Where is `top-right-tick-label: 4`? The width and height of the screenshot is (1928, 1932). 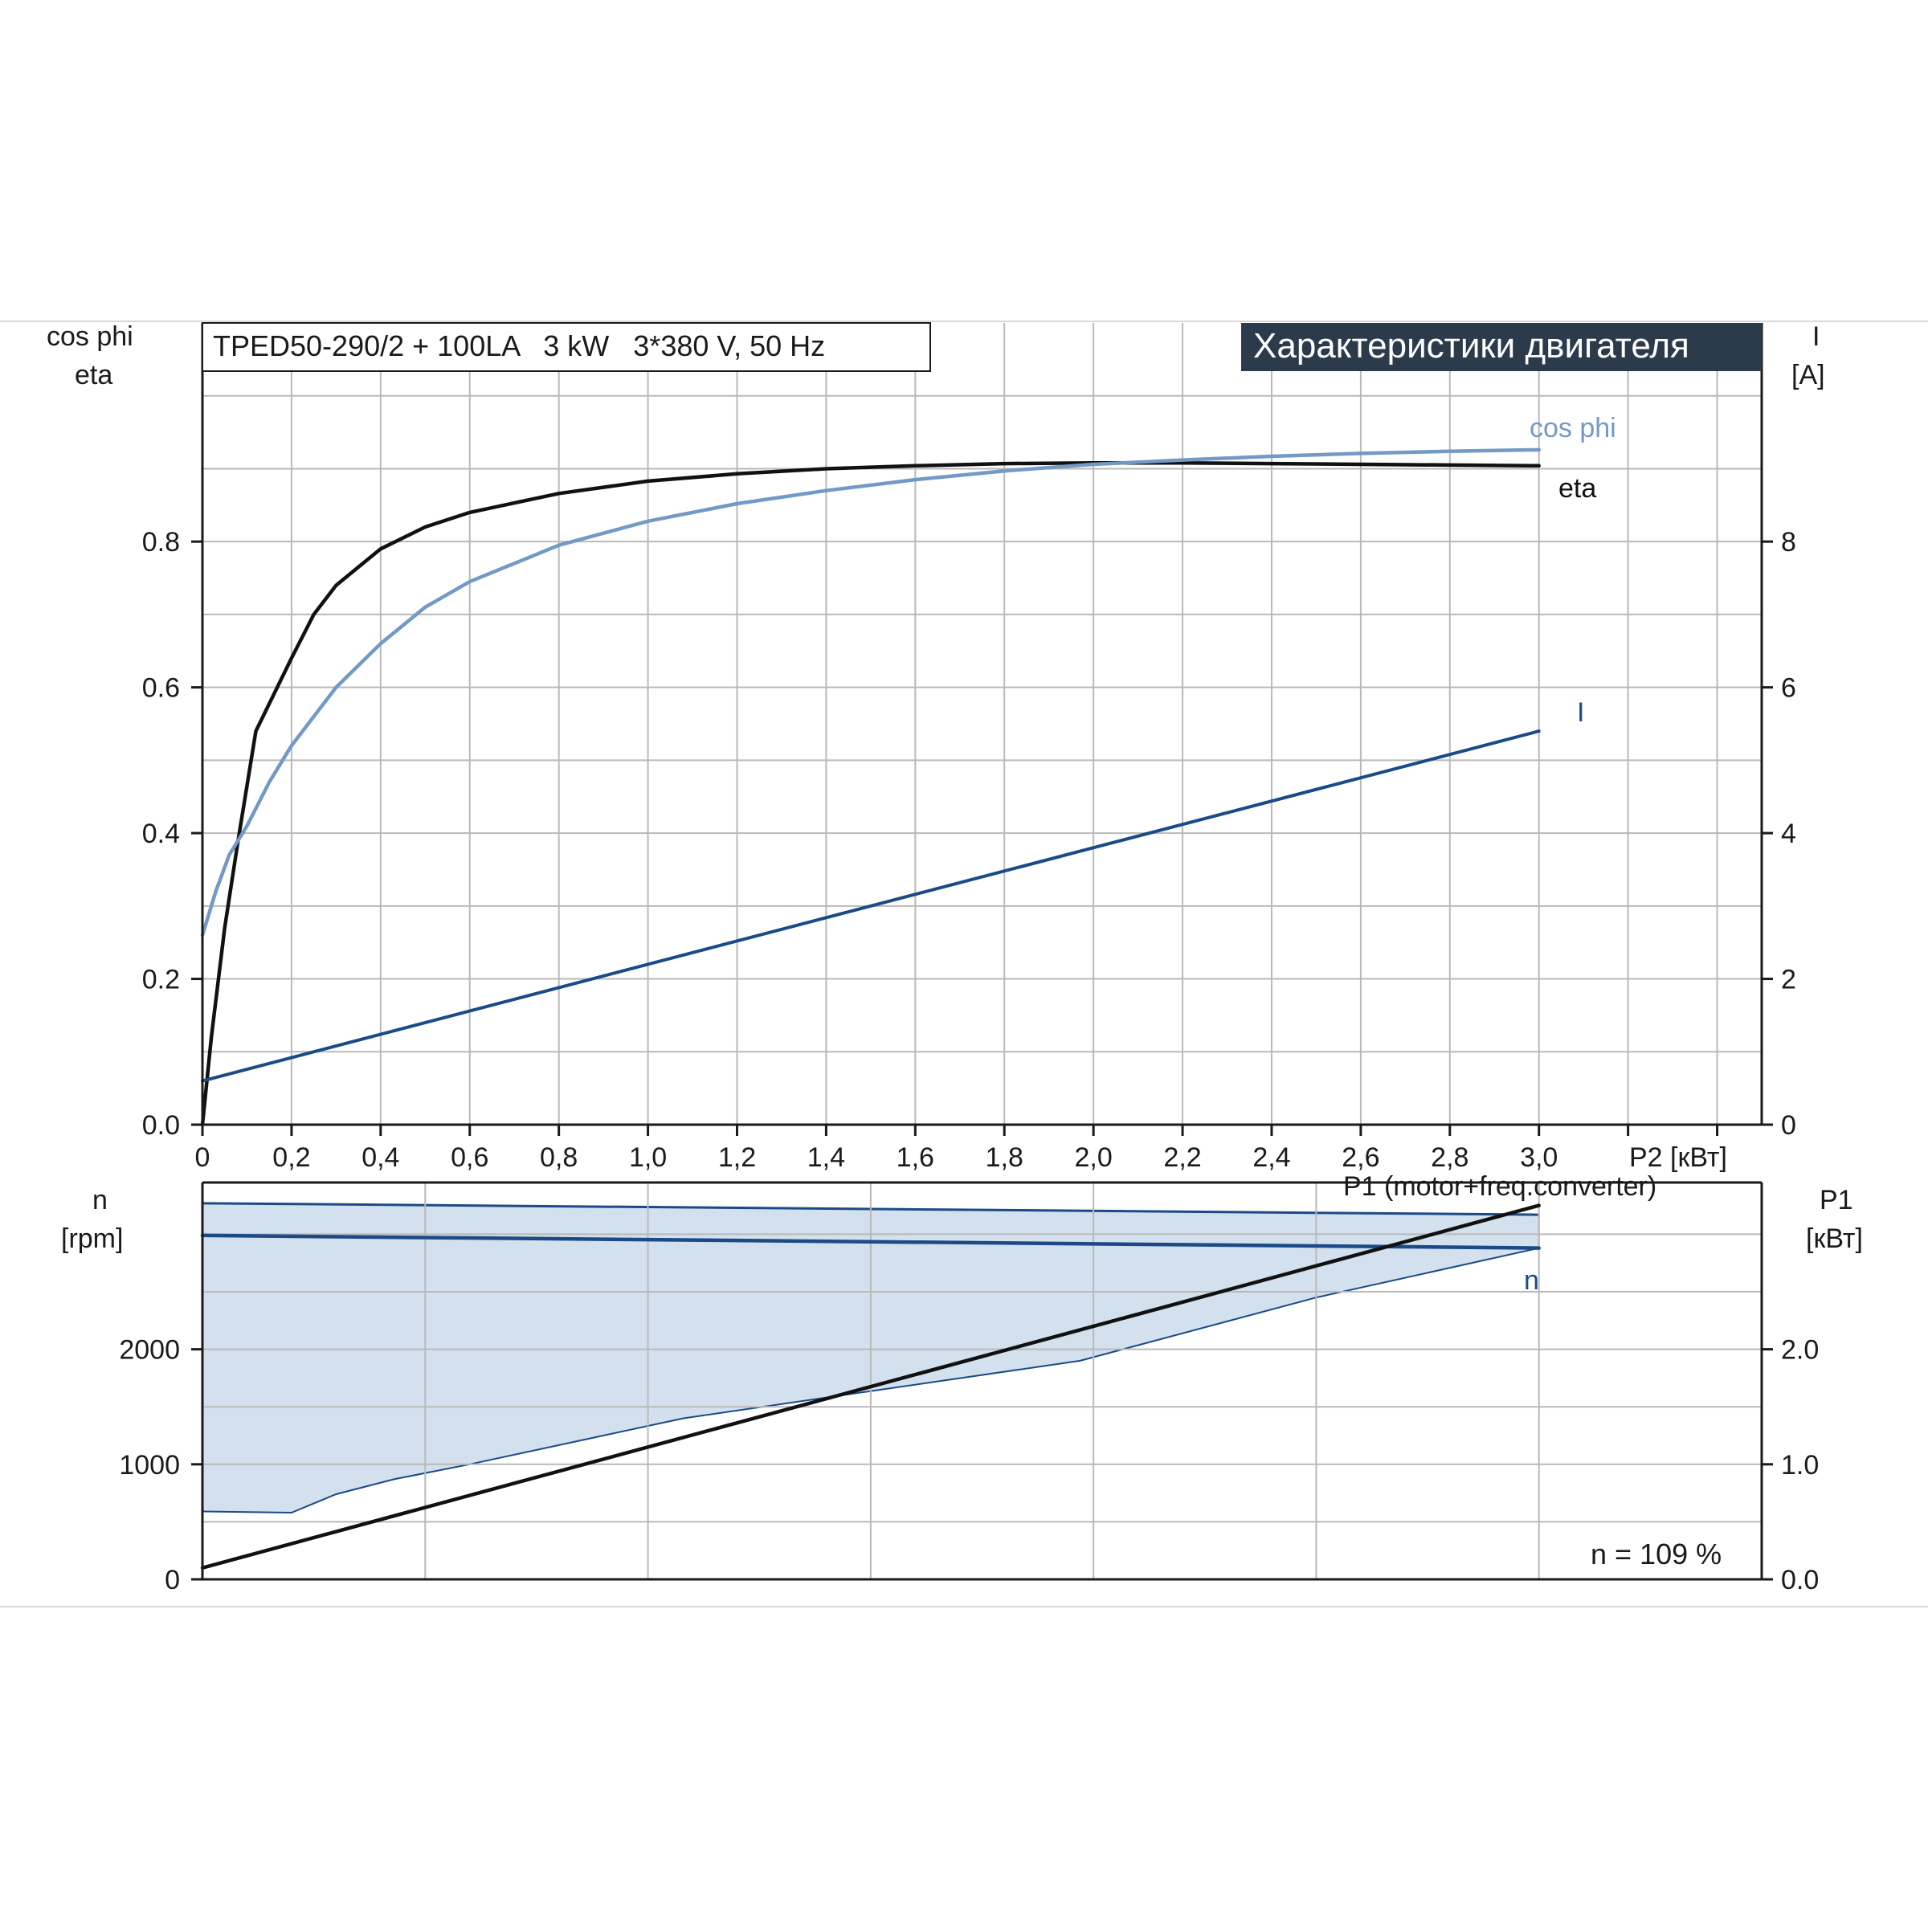
top-right-tick-label: 4 is located at coordinates (1788, 834).